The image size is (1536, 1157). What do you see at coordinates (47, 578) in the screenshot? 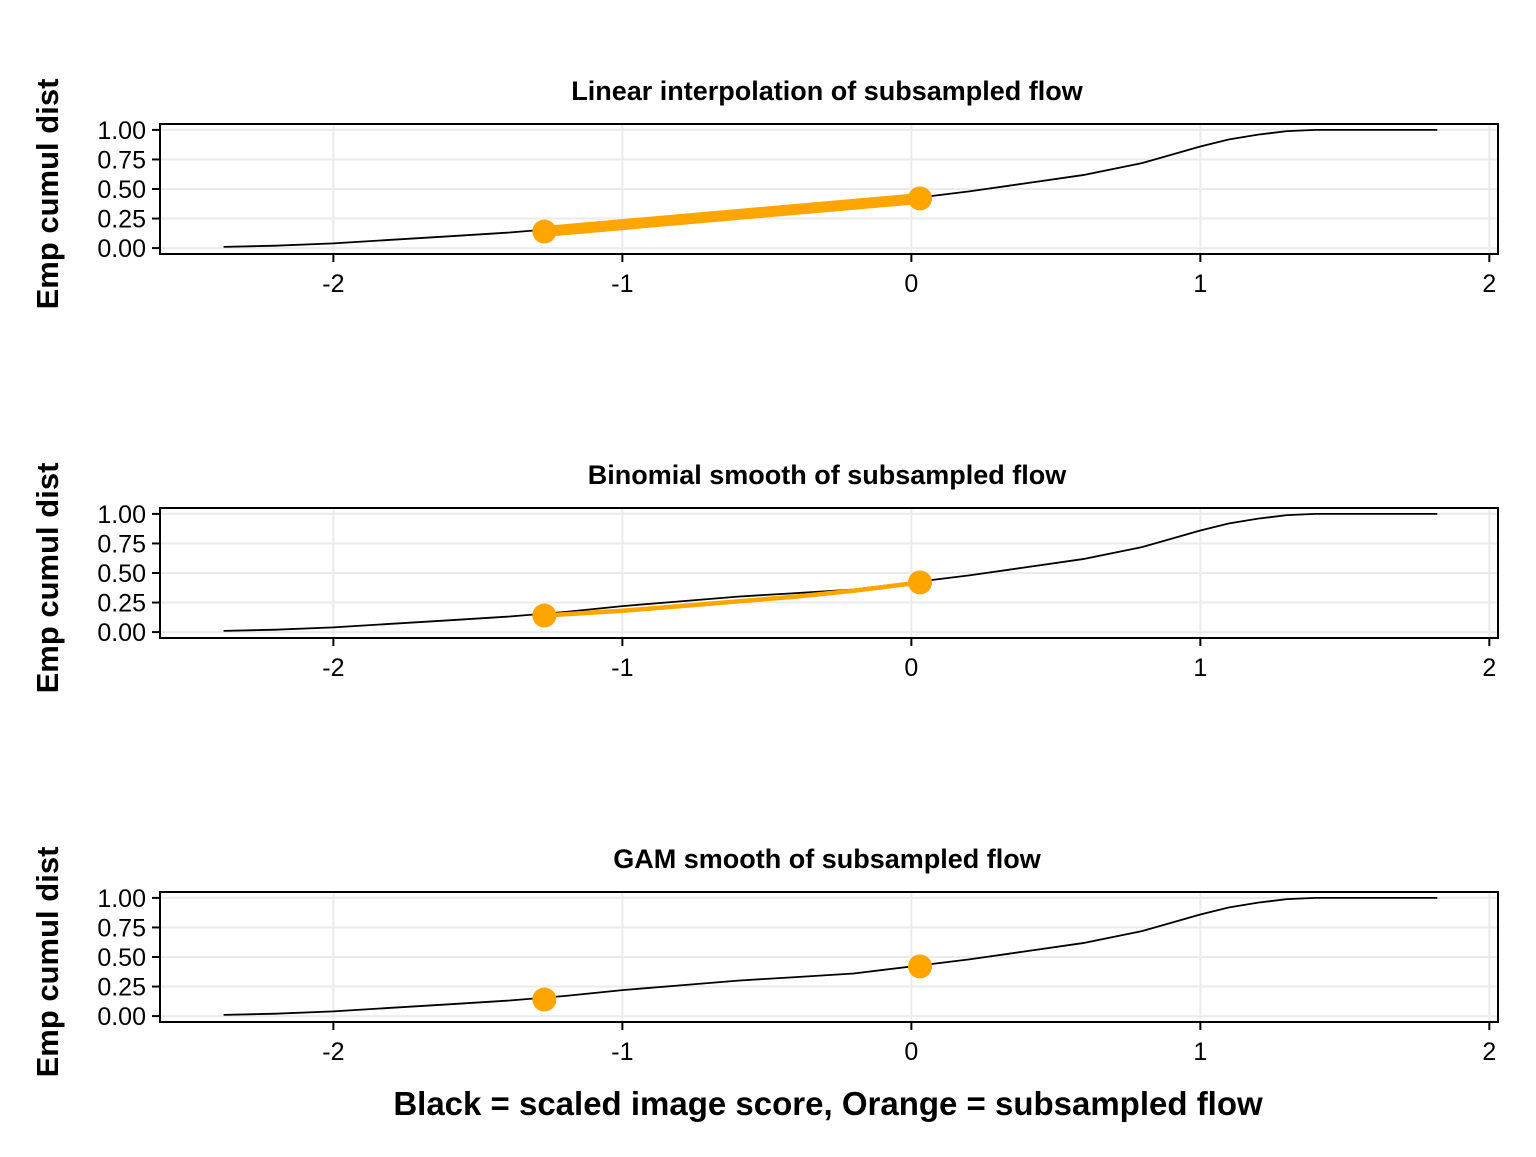
I see `y-axis-label-2: Emp cumul dist` at bounding box center [47, 578].